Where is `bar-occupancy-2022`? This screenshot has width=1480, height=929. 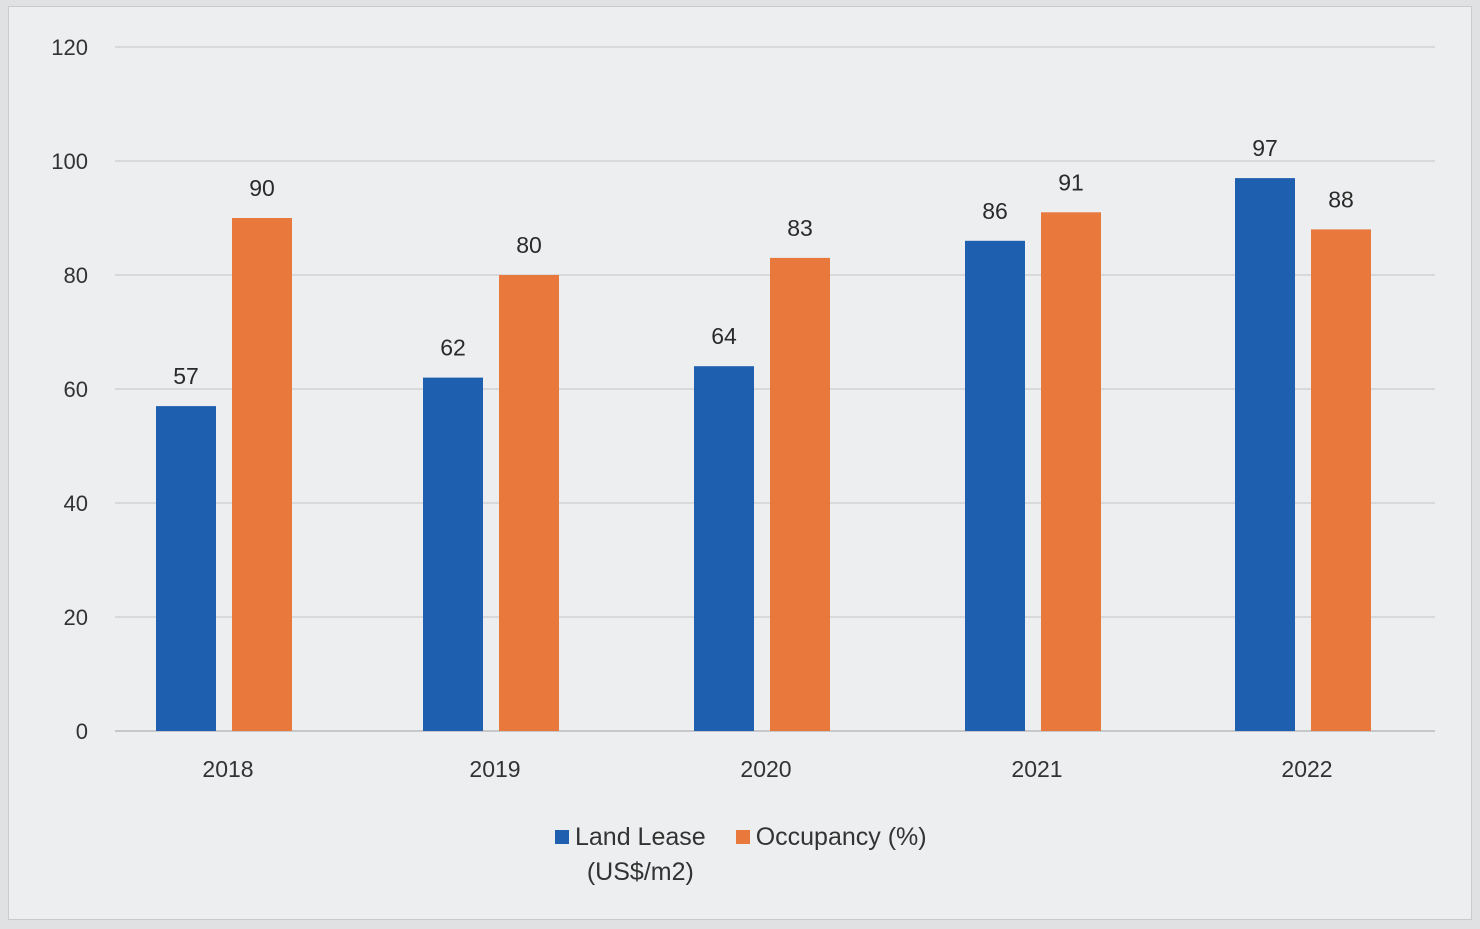
bar-occupancy-2022 is located at coordinates (1341, 480).